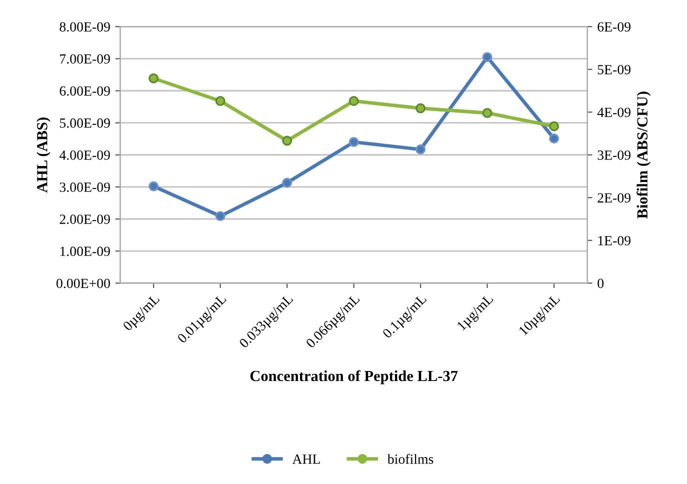 The image size is (687, 484). What do you see at coordinates (354, 377) in the screenshot?
I see `x-axis-title: Concentration of Peptide LL-37` at bounding box center [354, 377].